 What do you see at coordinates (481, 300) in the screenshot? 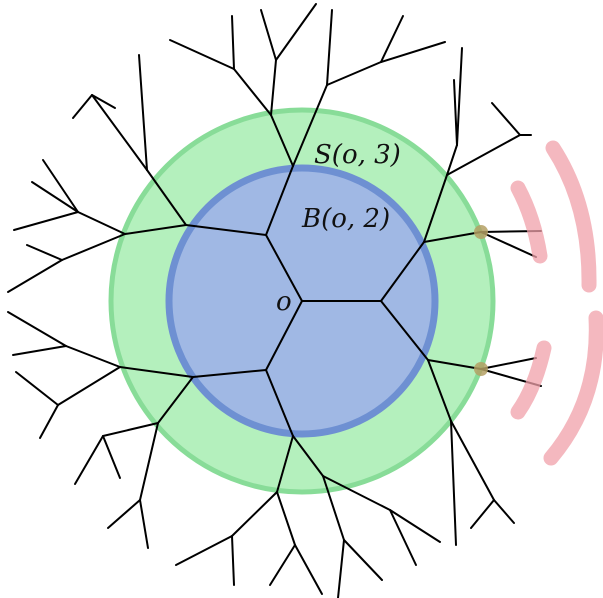
I see `junction-markers` at bounding box center [481, 300].